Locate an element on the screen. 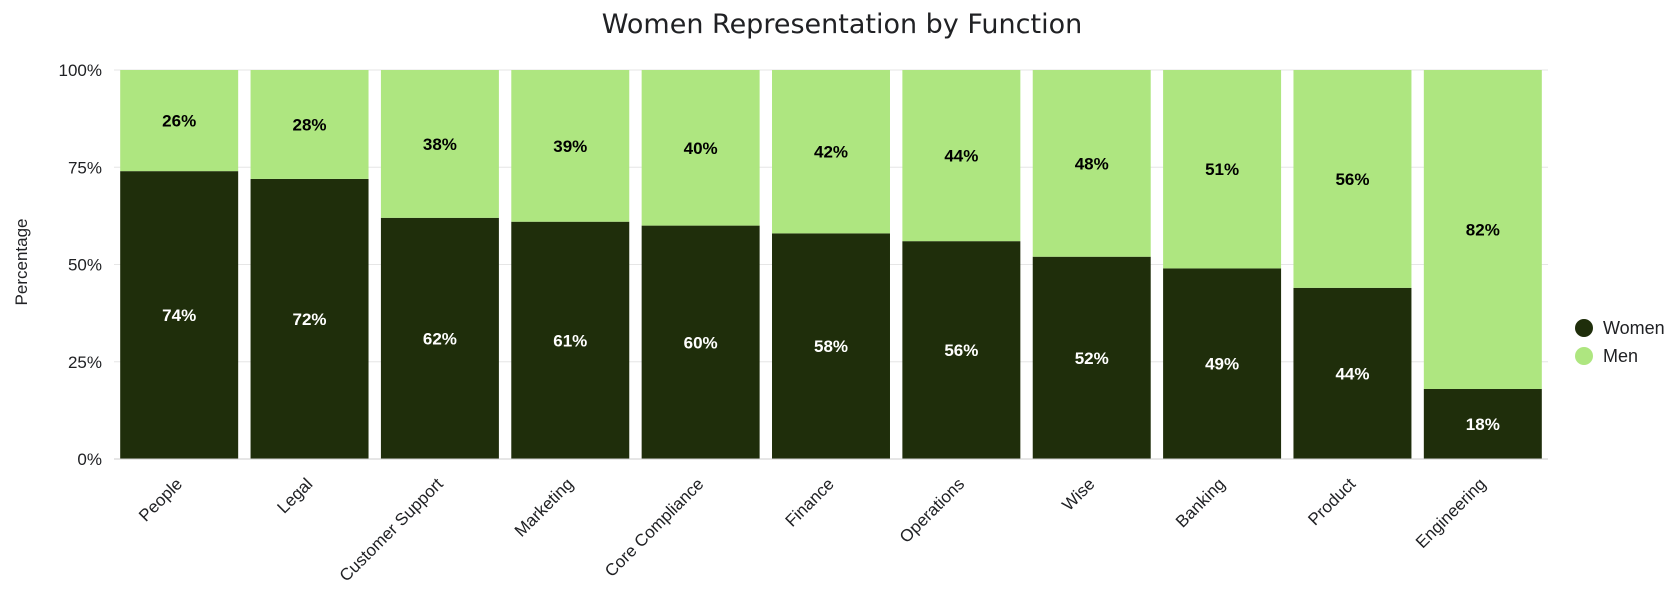 This screenshot has height=596, width=1678. y-tick-label: 50% is located at coordinates (85, 265).